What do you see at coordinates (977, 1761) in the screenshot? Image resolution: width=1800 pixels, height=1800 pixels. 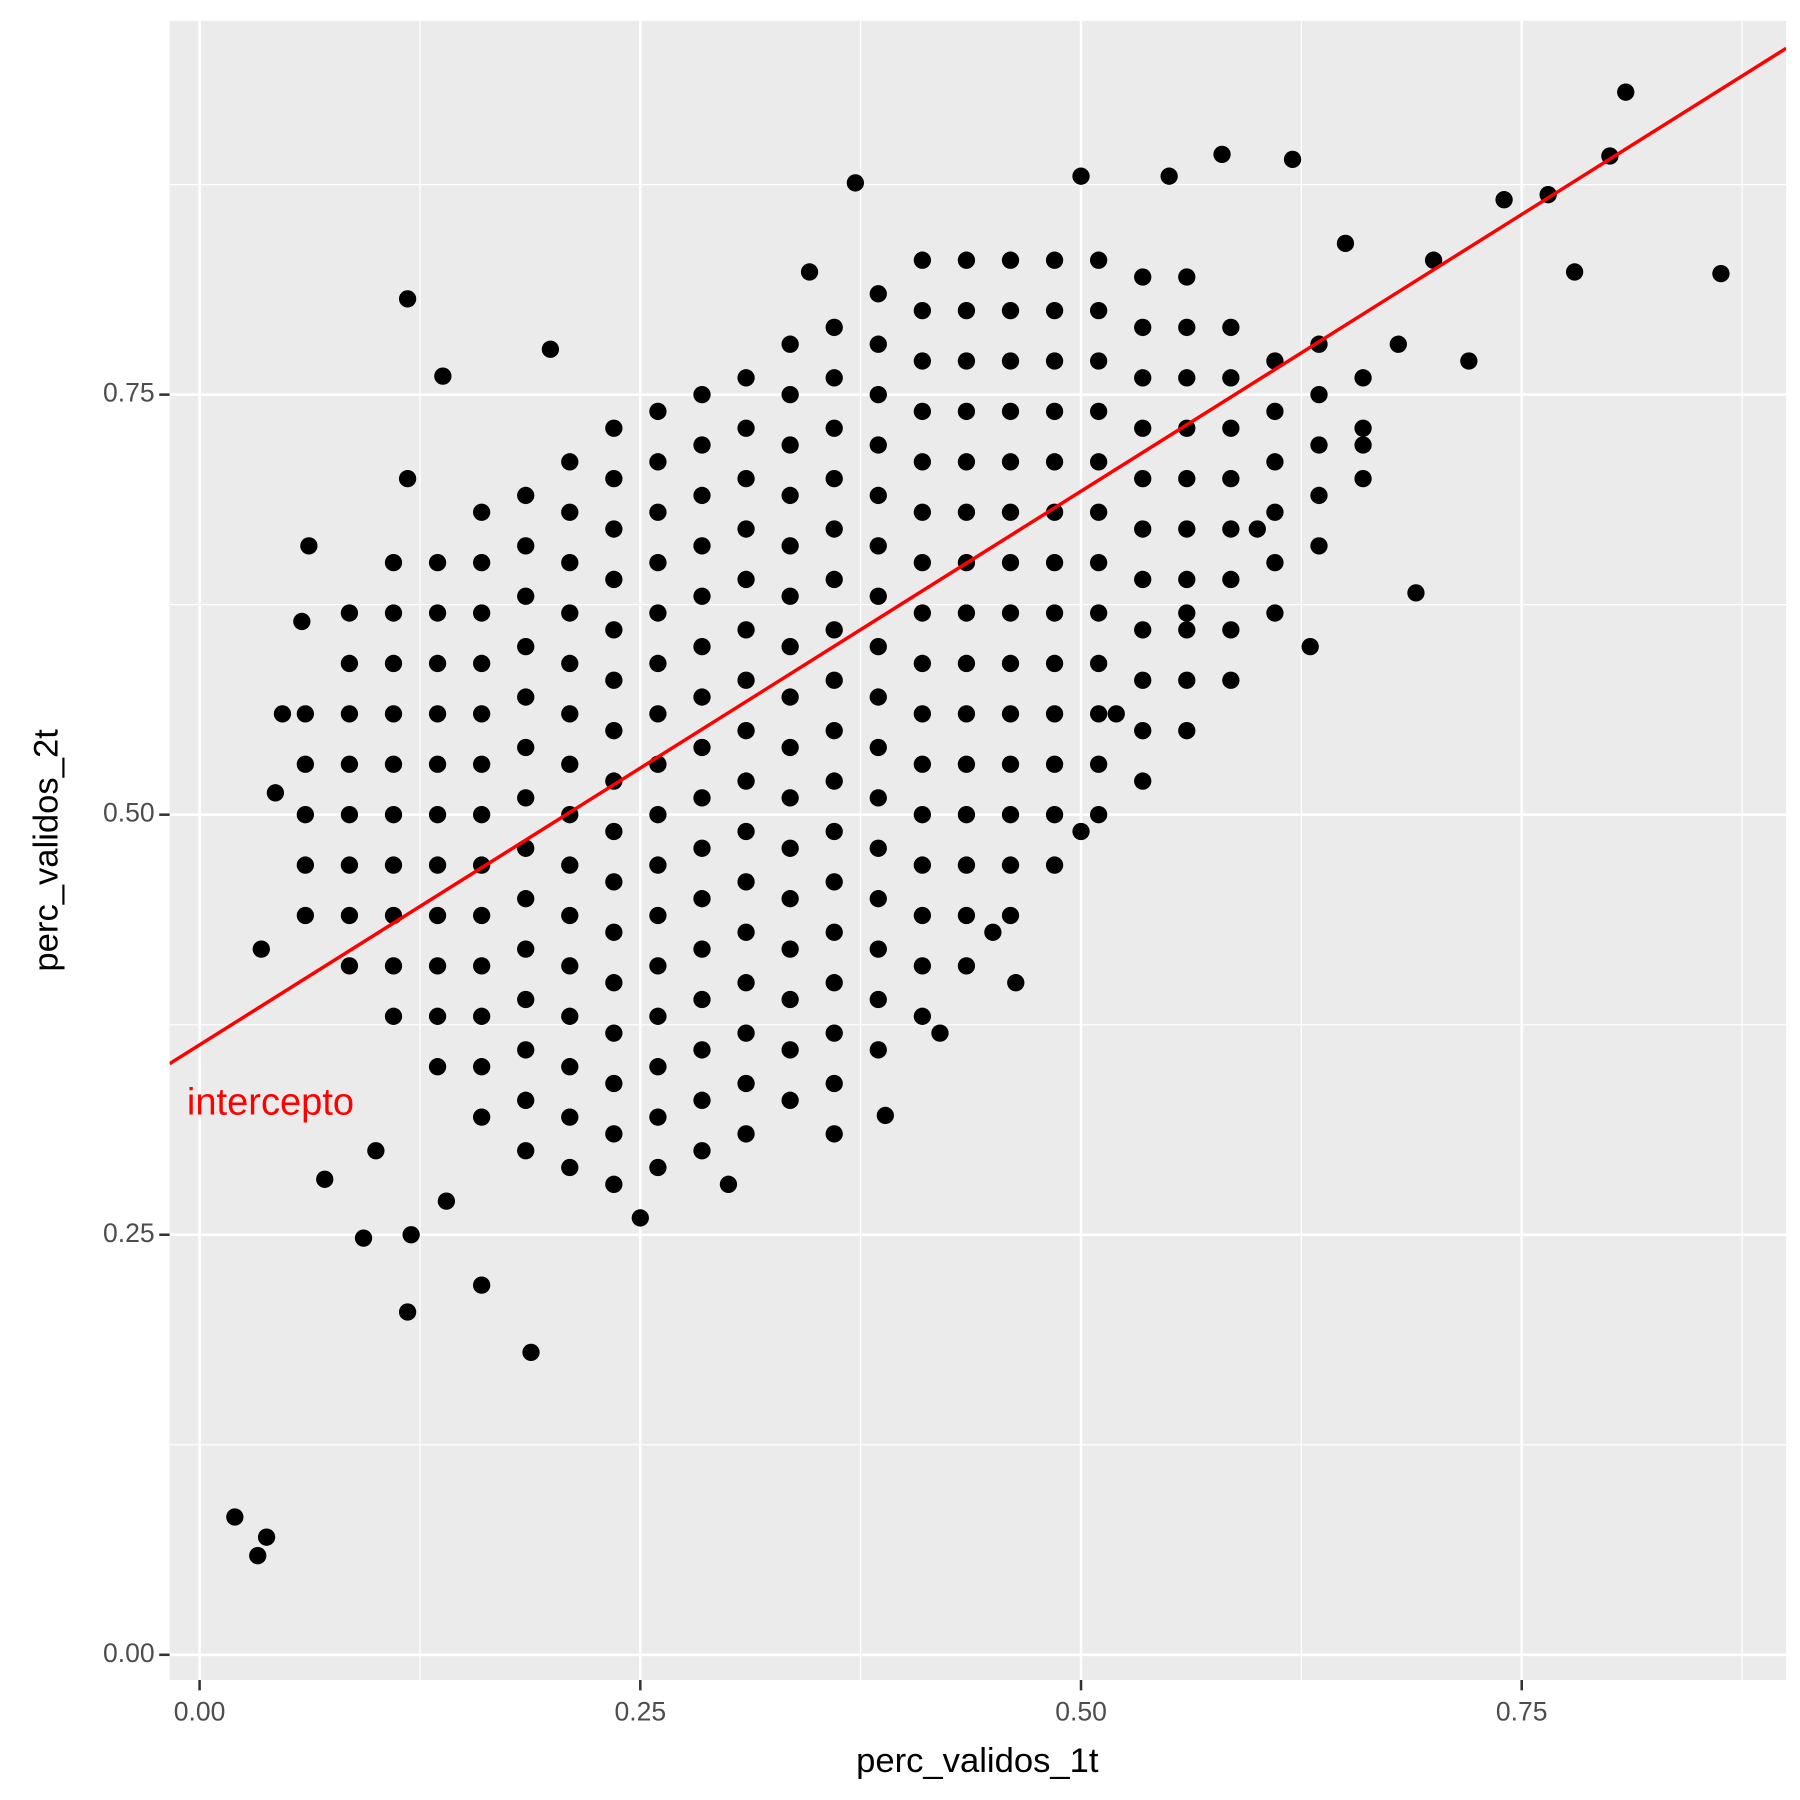 I see `x-axis-title: perc_validos_1t` at bounding box center [977, 1761].